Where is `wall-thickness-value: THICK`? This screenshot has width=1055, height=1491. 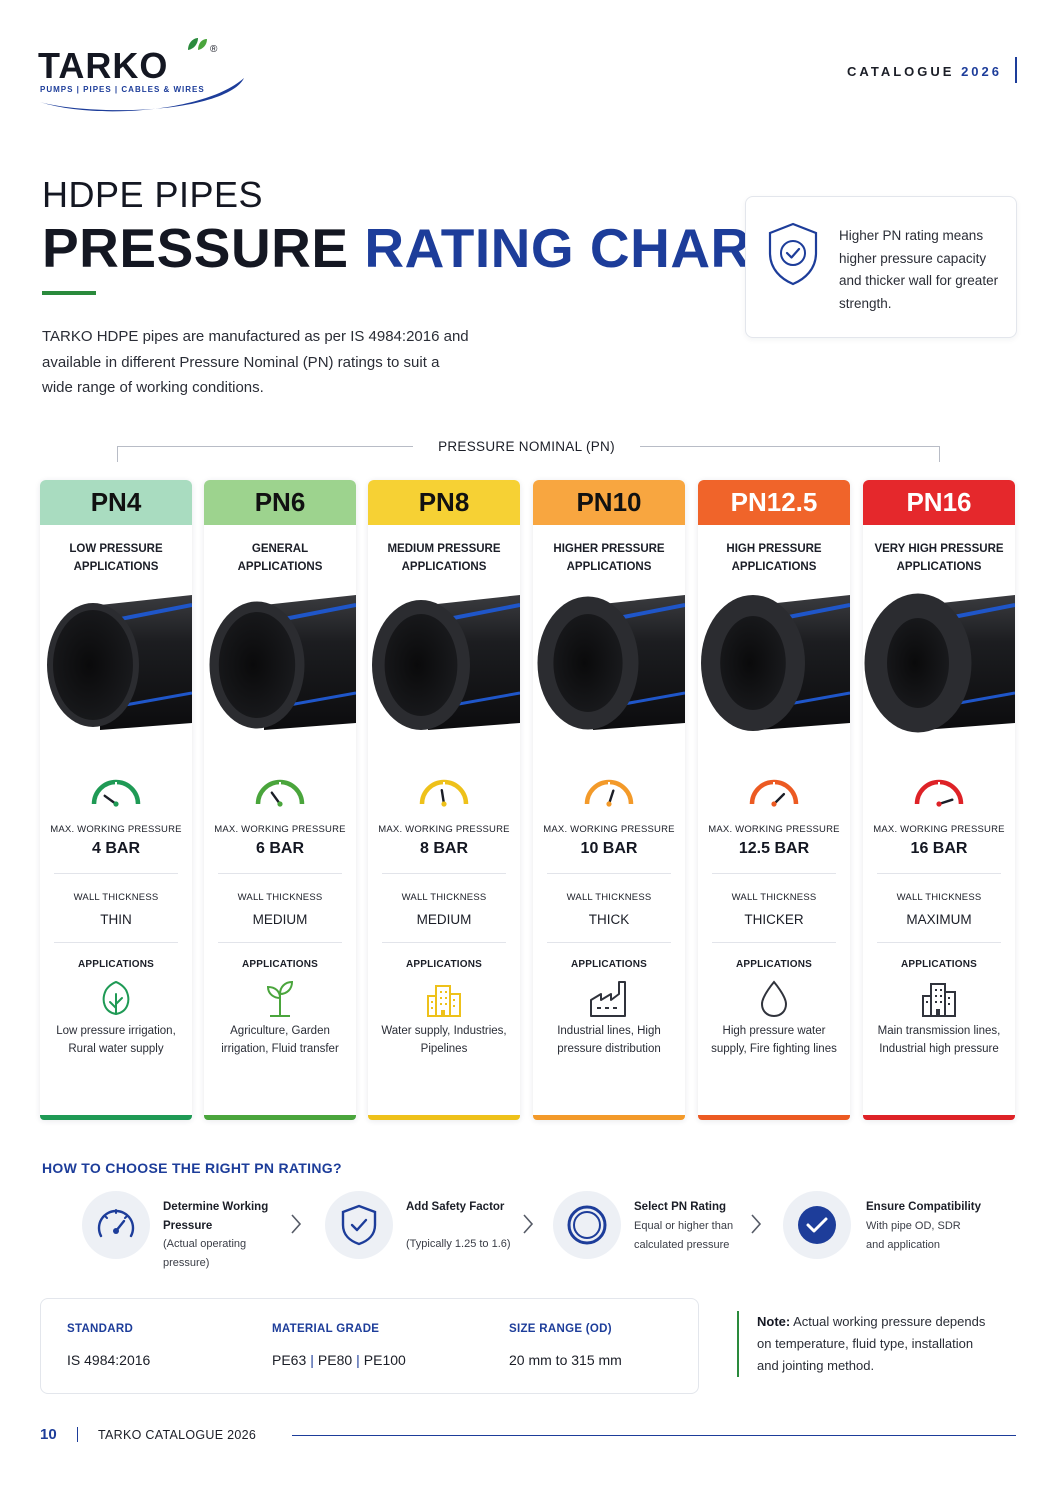
wall-thickness-value: THICK is located at coordinates (609, 919).